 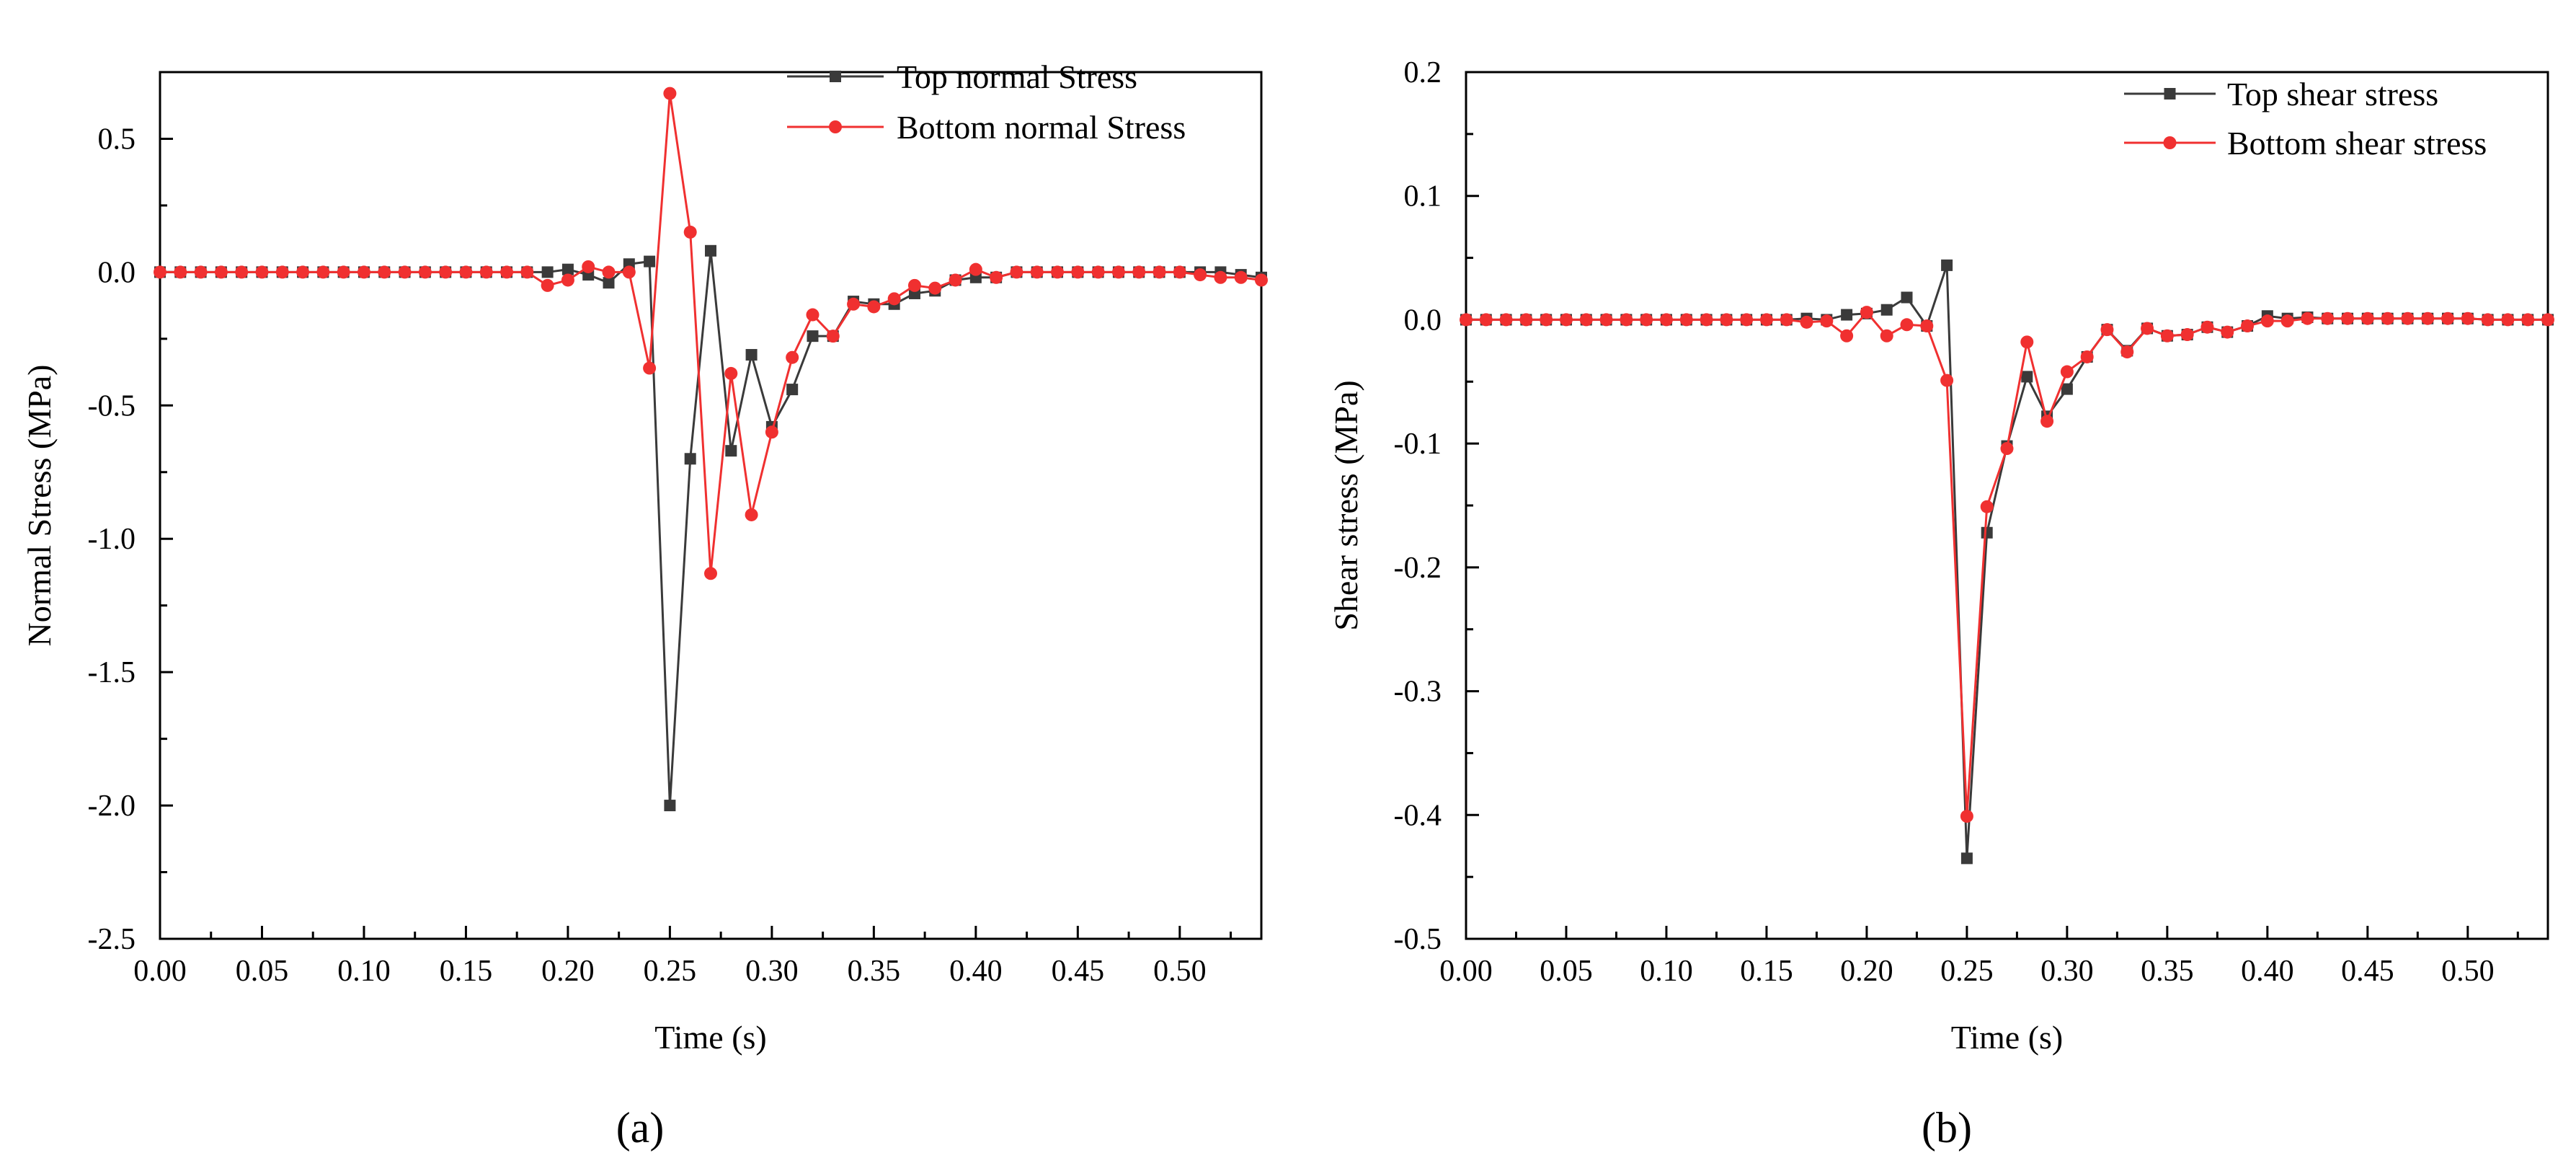 I want to click on legend-label: Bottom shear stress, so click(x=2357, y=144).